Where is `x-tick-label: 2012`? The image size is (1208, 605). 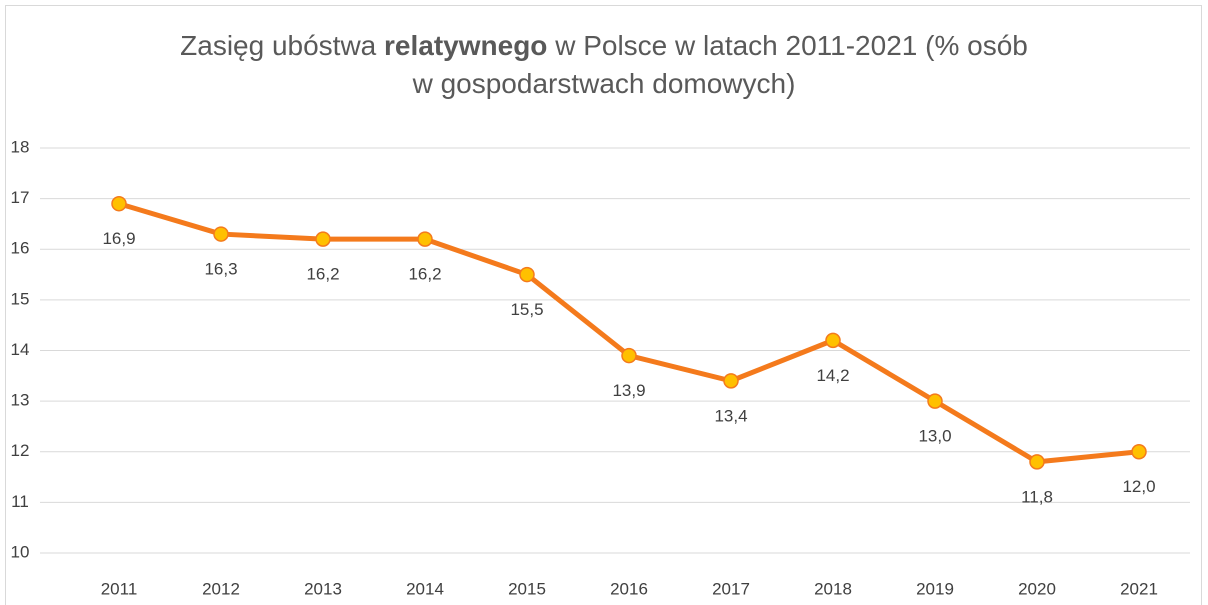
x-tick-label: 2012 is located at coordinates (221, 588).